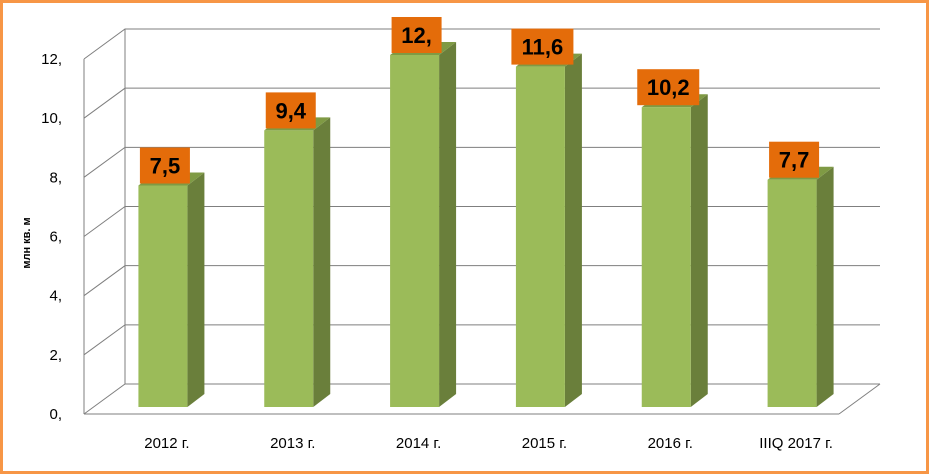  Describe the element at coordinates (418, 443) in the screenshot. I see `x-tick-label: 2014 г.` at that location.